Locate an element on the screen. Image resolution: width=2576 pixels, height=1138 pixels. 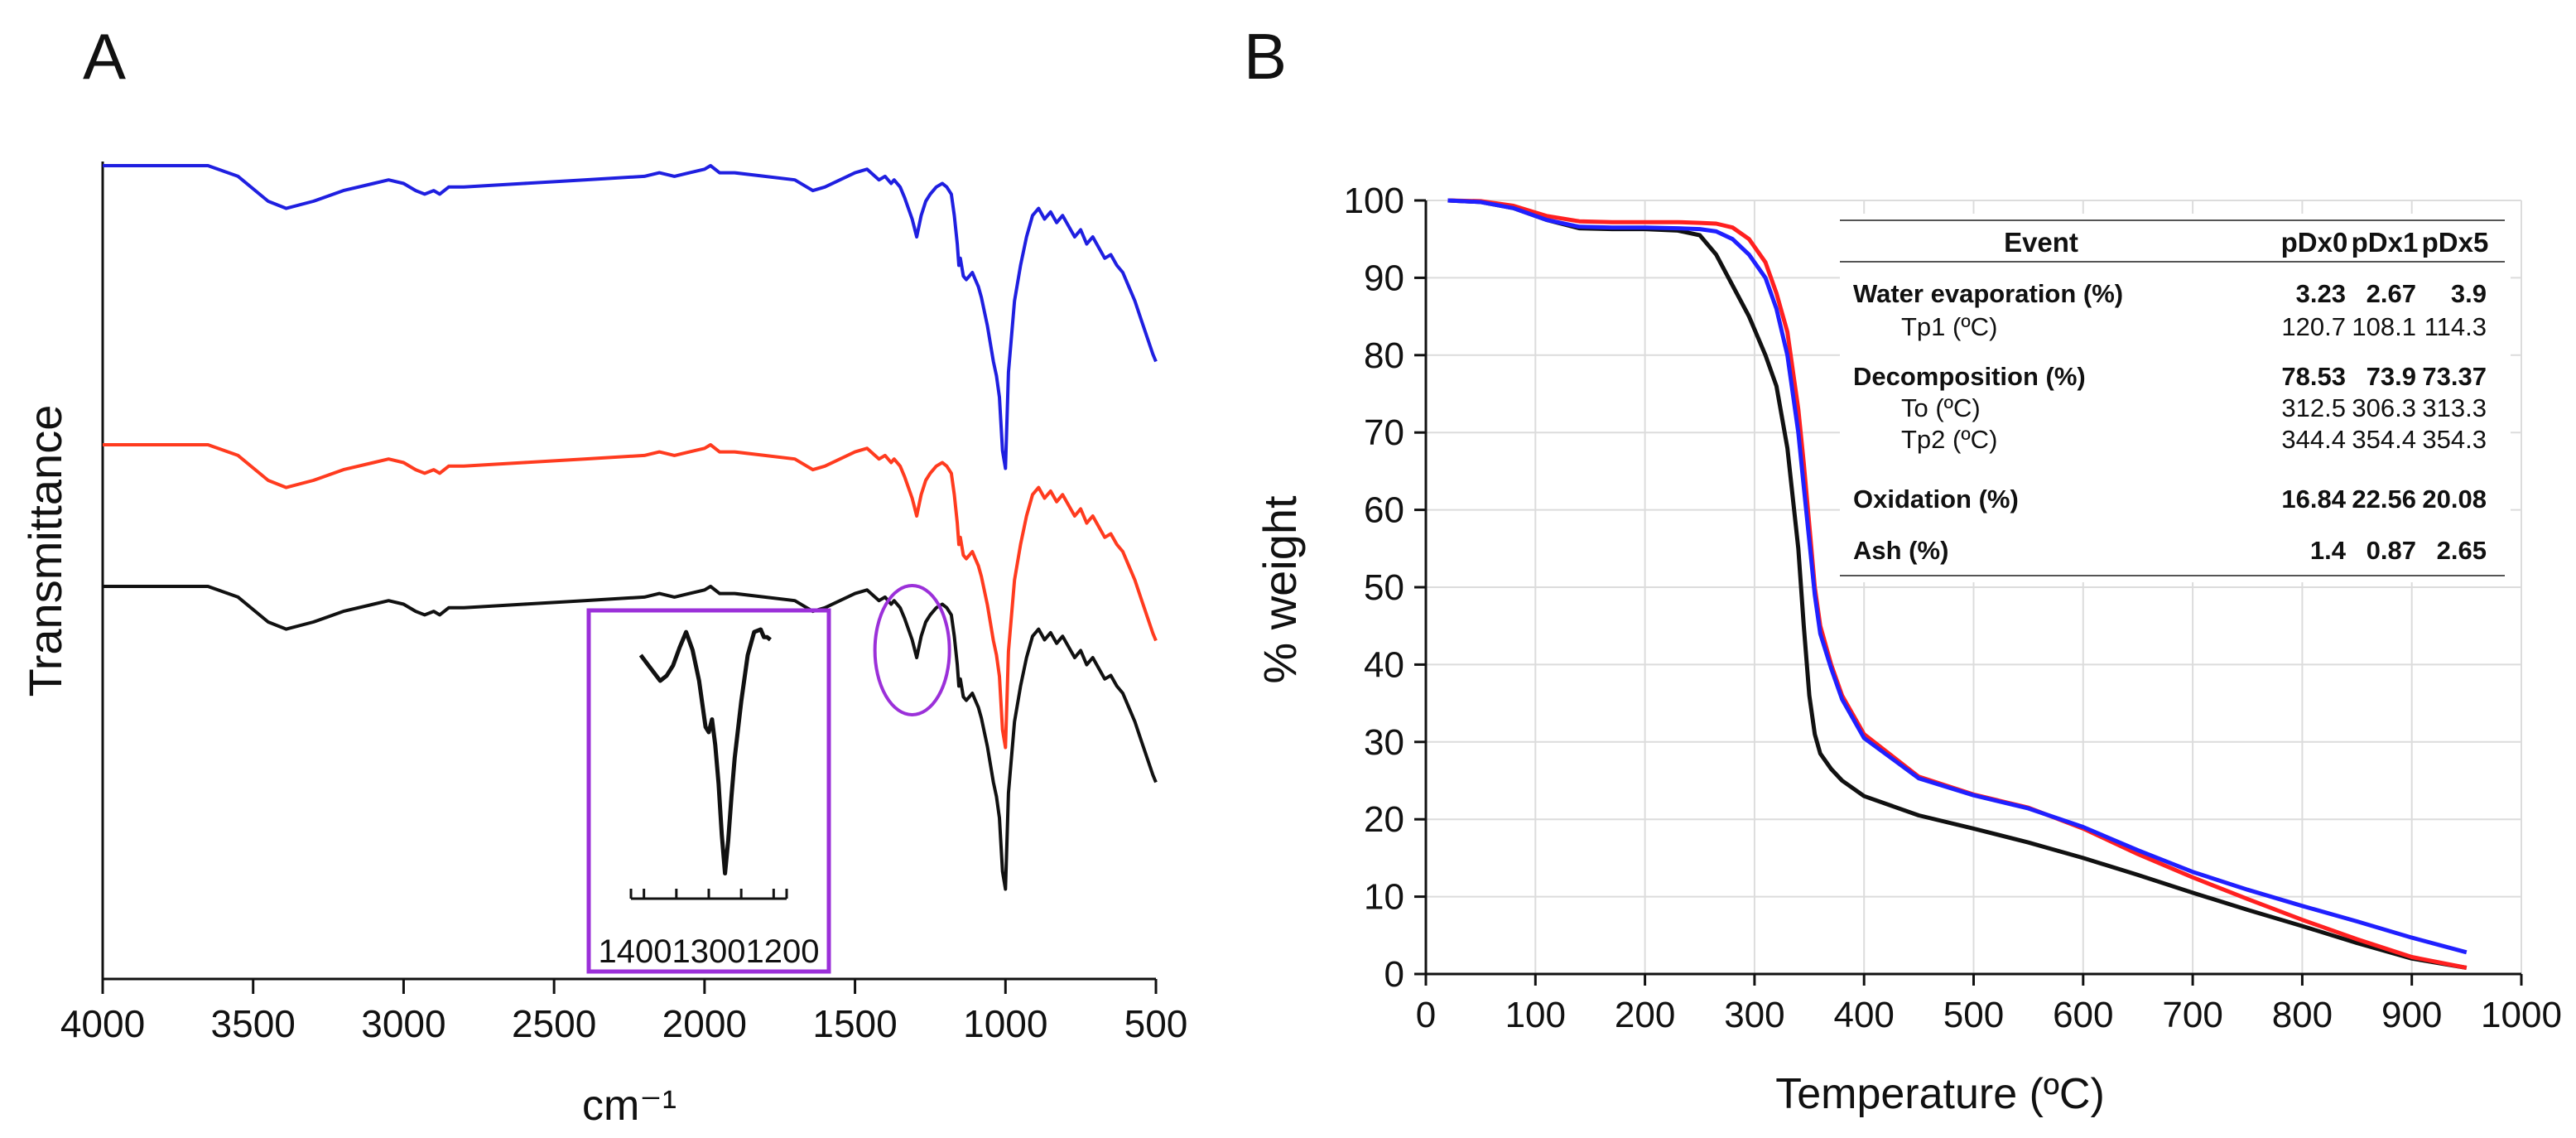
table-row-label: To (ºC) is located at coordinates (1941, 407).